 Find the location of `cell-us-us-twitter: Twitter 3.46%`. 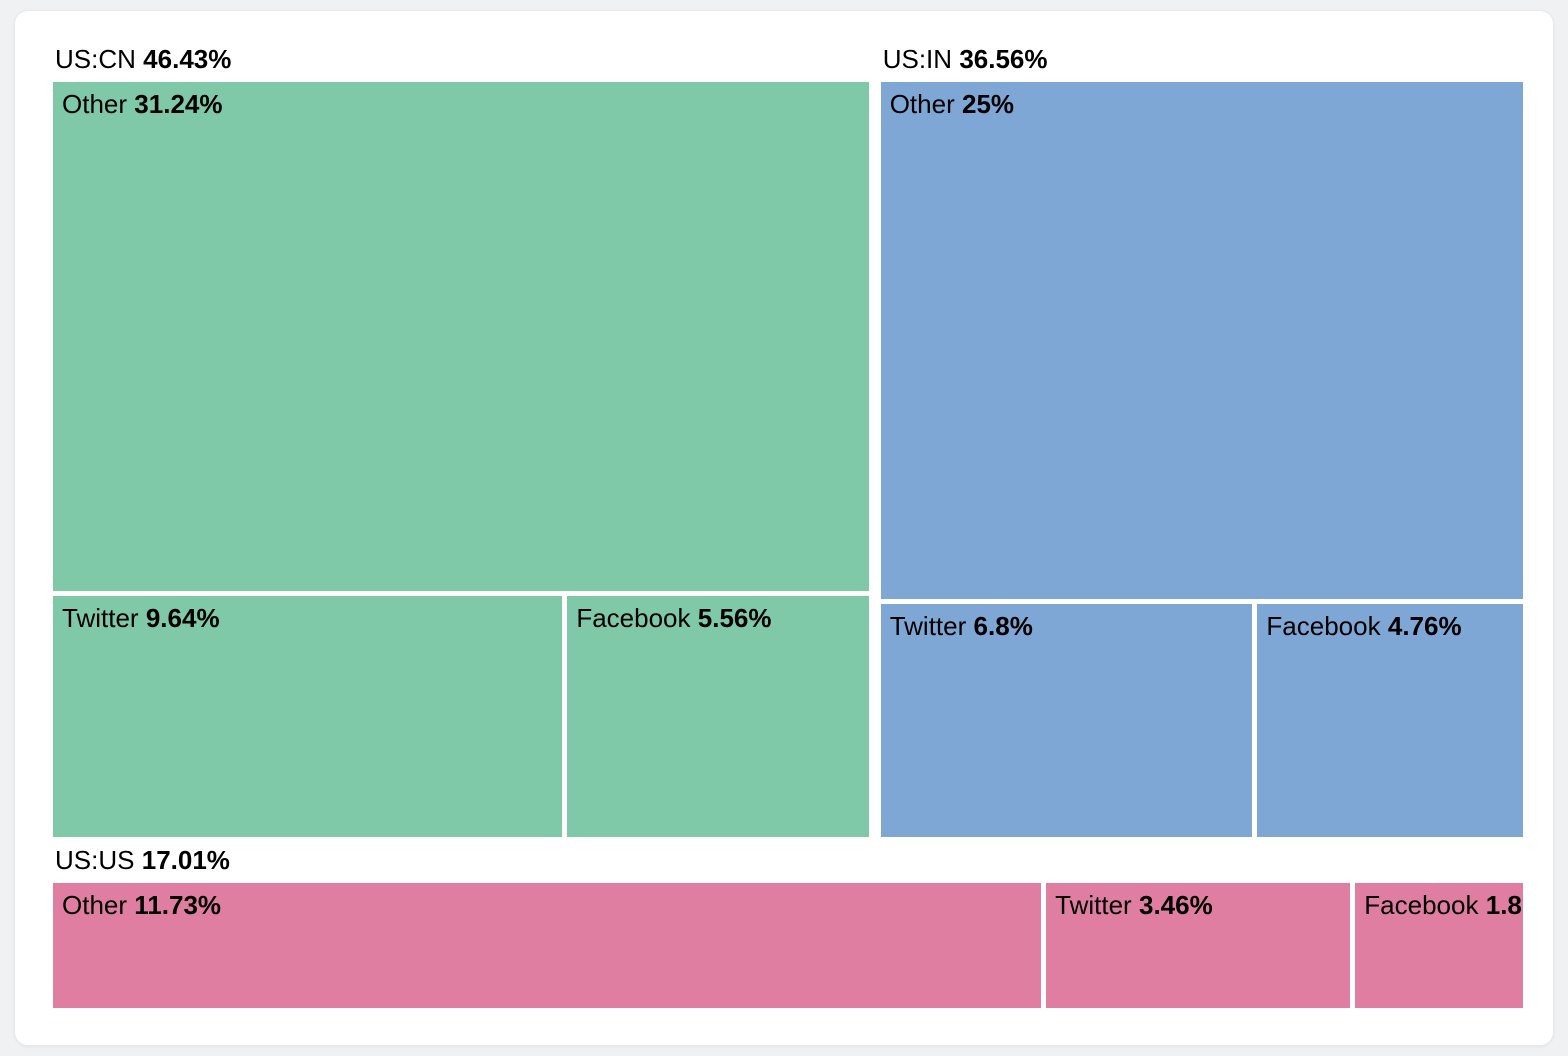

cell-us-us-twitter: Twitter 3.46% is located at coordinates (1198, 945).